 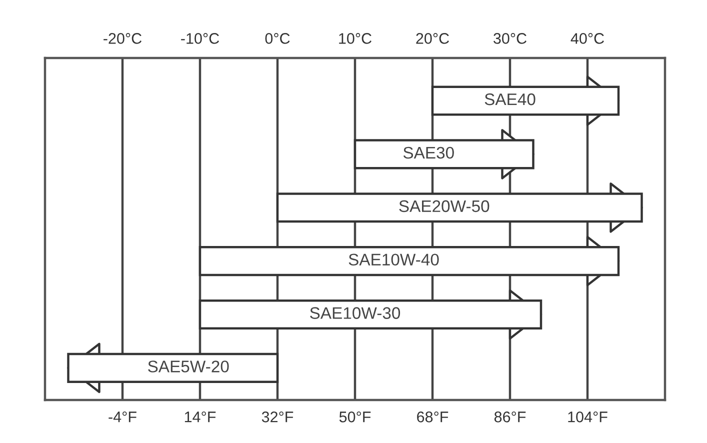 What do you see at coordinates (355, 38) in the screenshot?
I see `x-tick-label: 10°C` at bounding box center [355, 38].